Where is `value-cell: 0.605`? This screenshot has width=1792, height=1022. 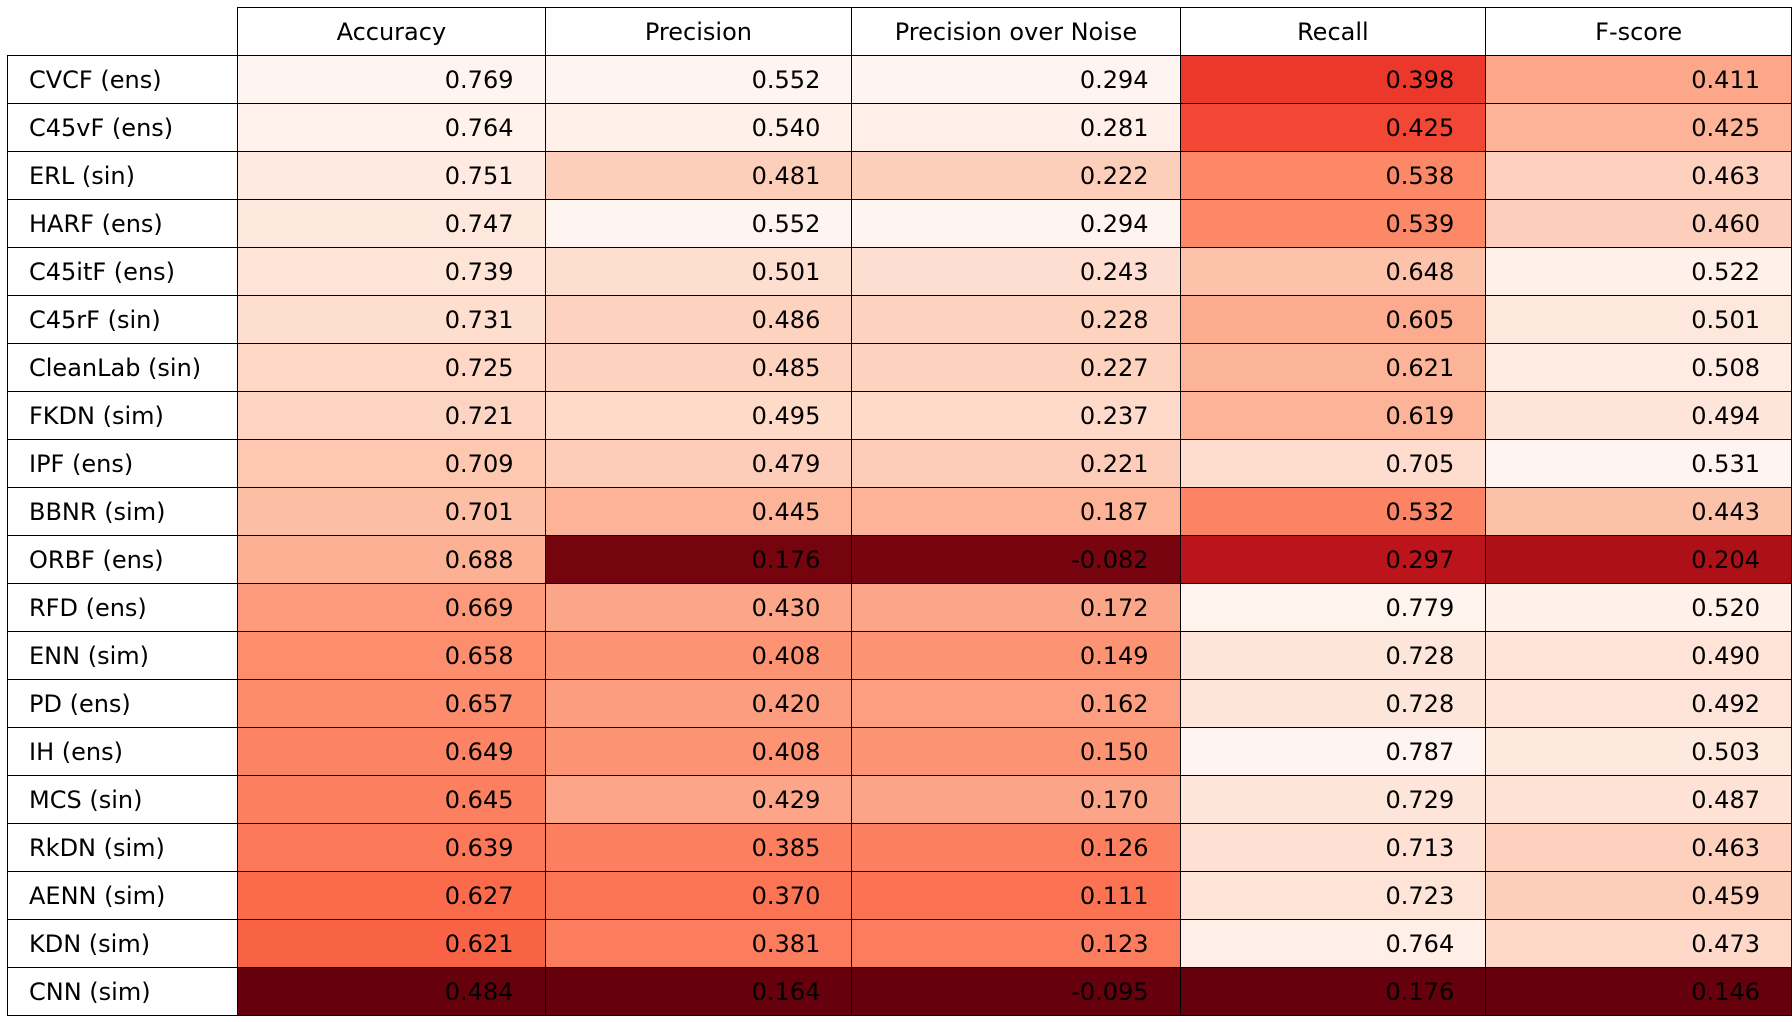 value-cell: 0.605 is located at coordinates (1333, 319).